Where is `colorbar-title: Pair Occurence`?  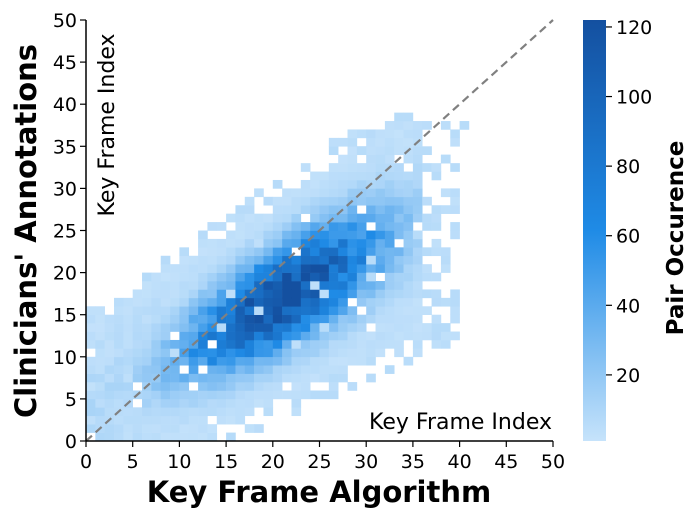
colorbar-title: Pair Occurence is located at coordinates (676, 238).